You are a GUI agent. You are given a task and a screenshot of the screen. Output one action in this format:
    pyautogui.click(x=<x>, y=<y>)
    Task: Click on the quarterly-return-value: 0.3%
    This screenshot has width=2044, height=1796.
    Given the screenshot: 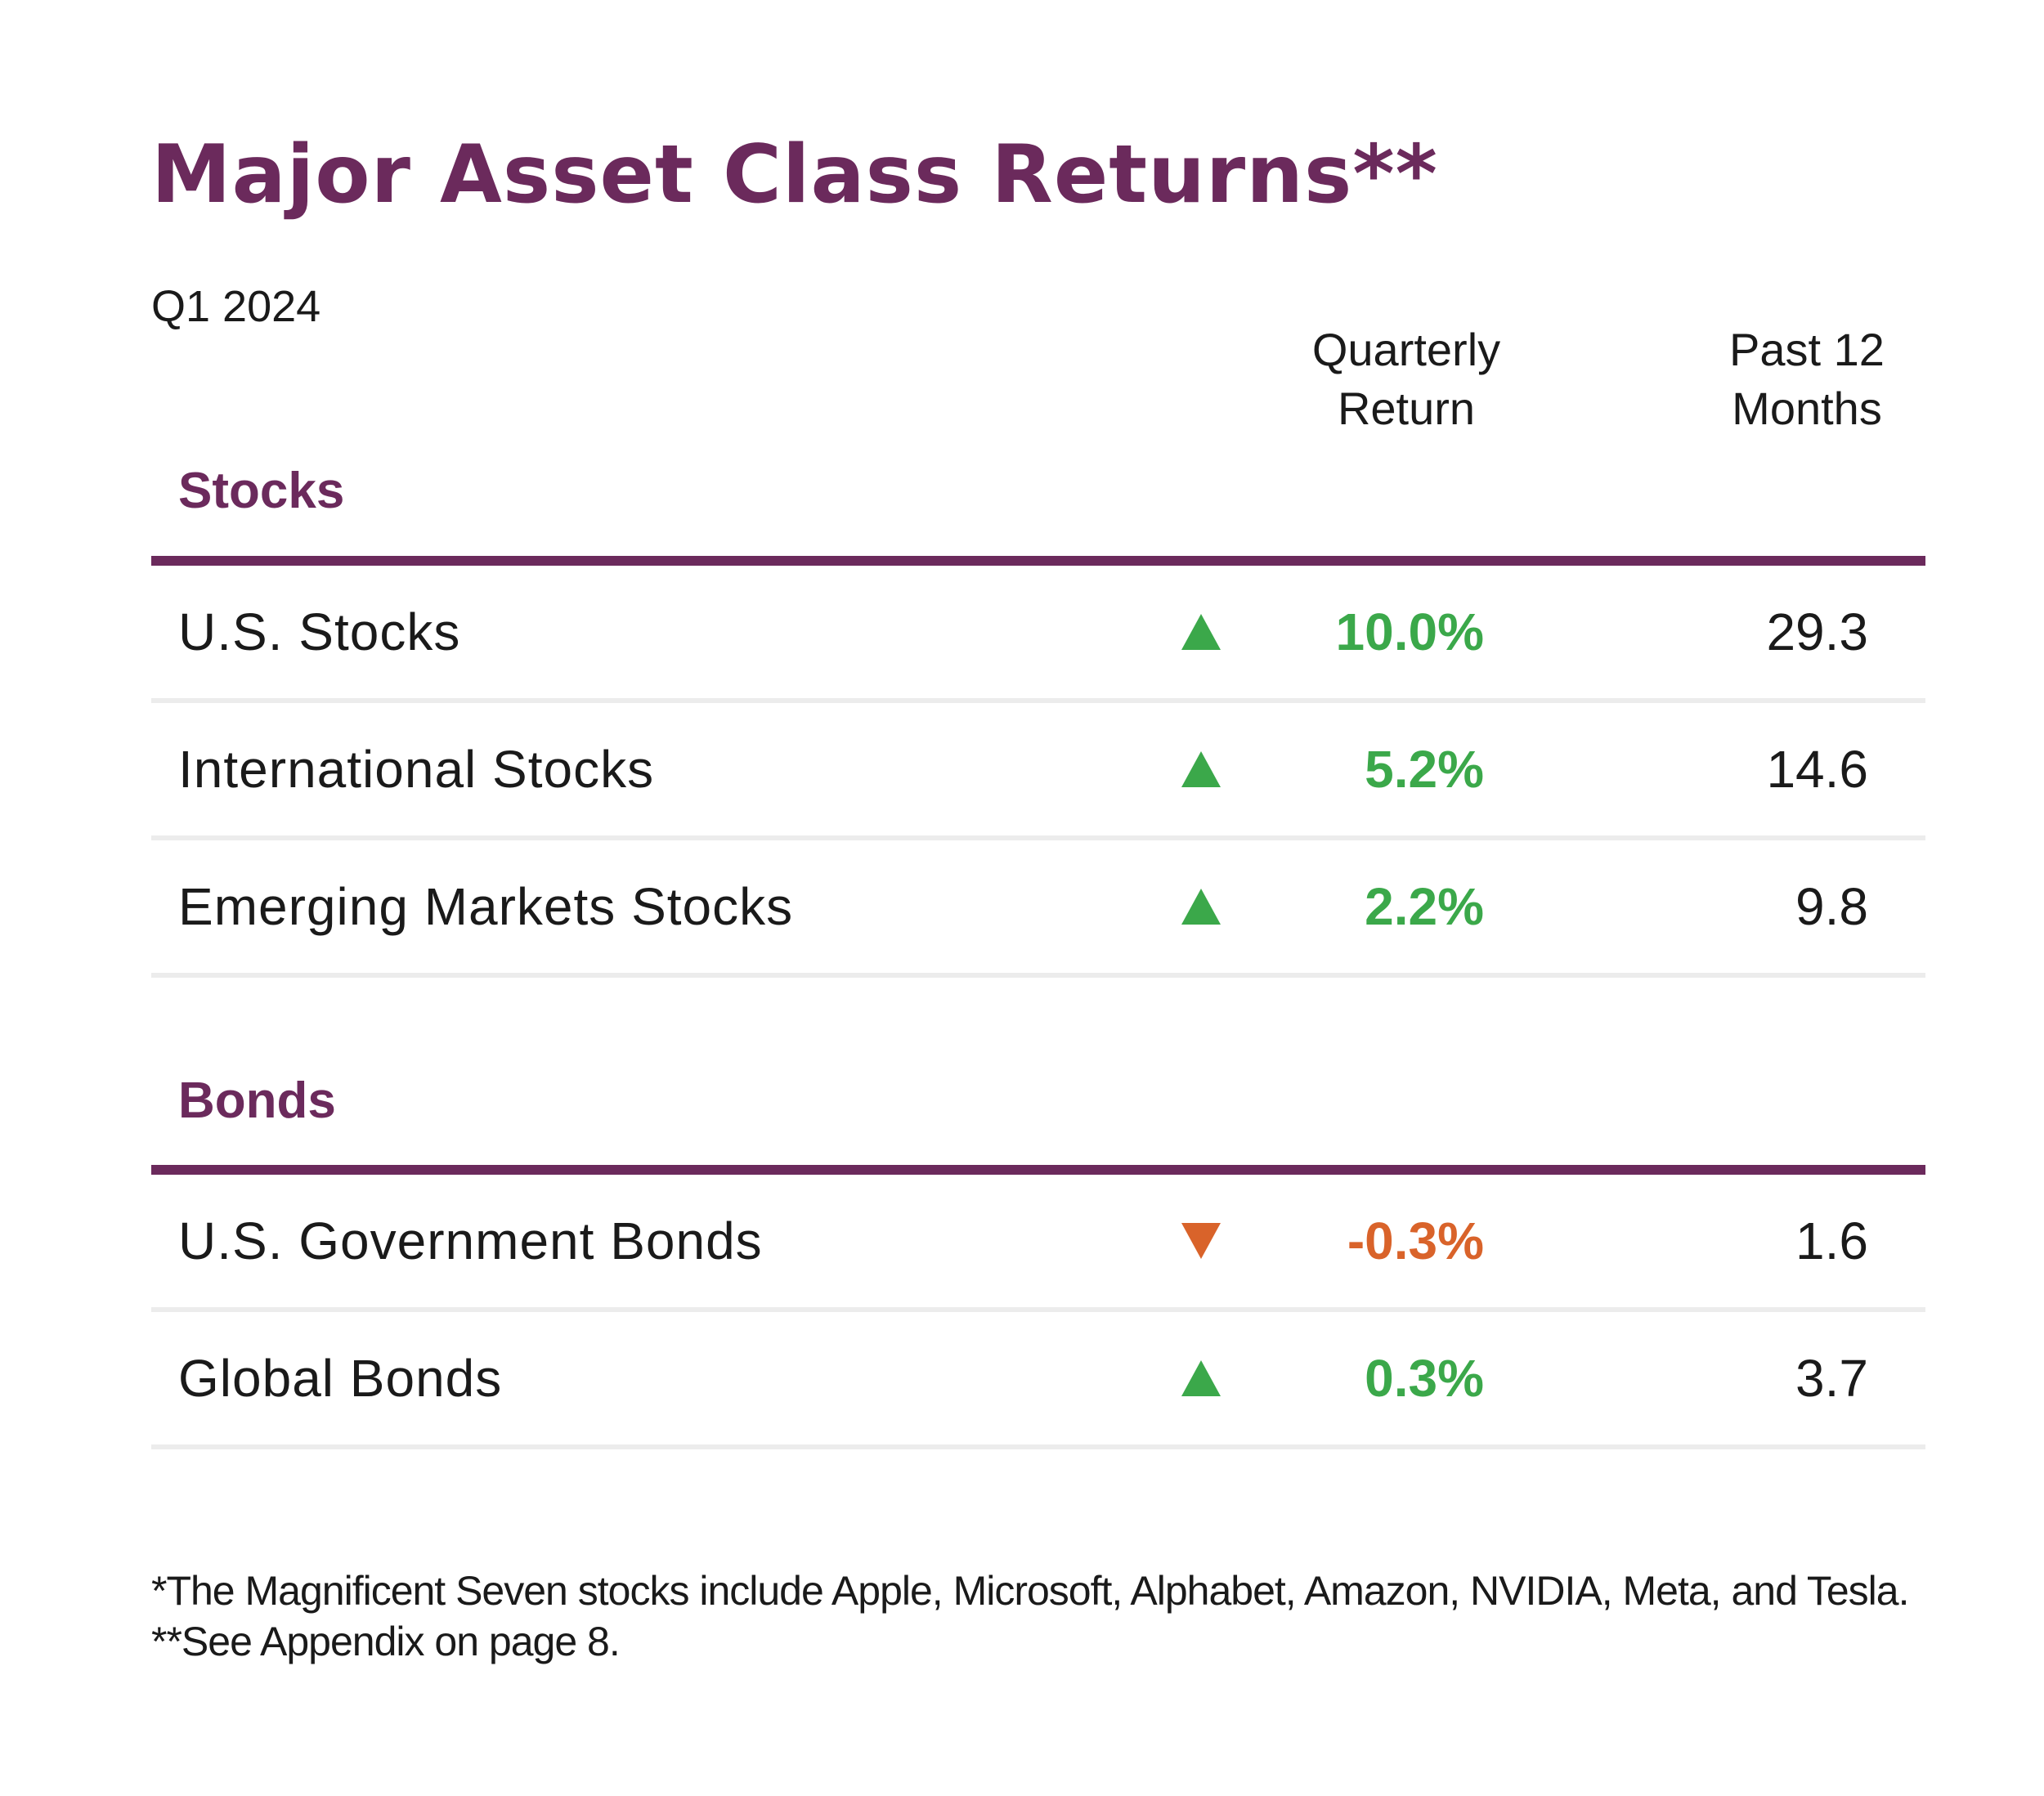 What is the action you would take?
    pyautogui.click(x=1424, y=1378)
    